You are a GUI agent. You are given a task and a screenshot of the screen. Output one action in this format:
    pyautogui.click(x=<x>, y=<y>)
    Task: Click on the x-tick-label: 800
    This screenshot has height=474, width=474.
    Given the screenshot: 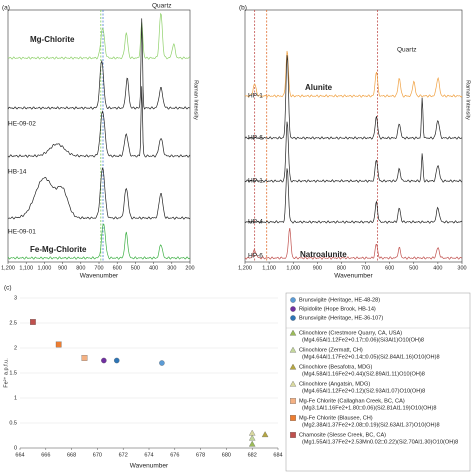 What is the action you would take?
    pyautogui.click(x=341, y=268)
    